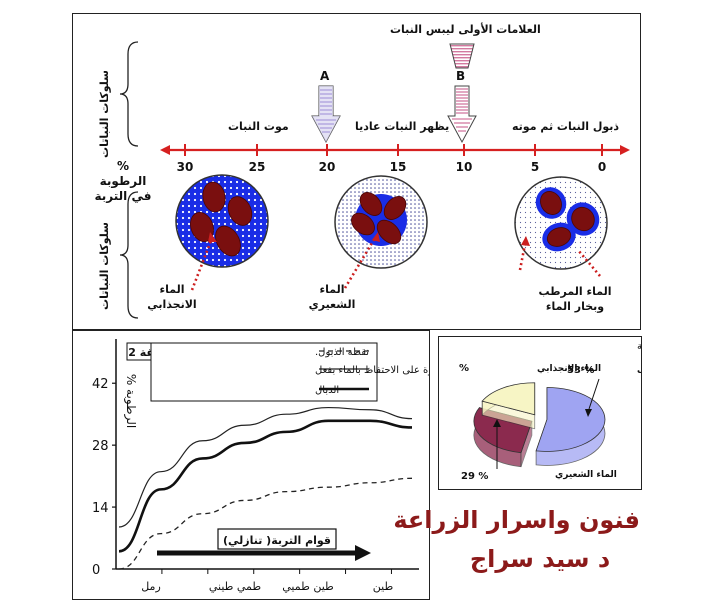  What do you see at coordinates (326, 114) in the screenshot?
I see `arrow-a-icon` at bounding box center [326, 114].